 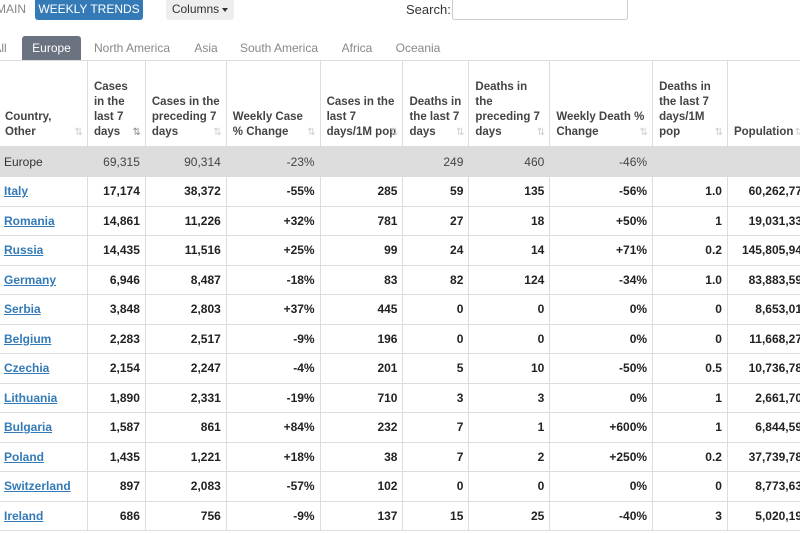 I want to click on table-row: Ireland 686 756 -9% 137 15 25 -40% 3 5,020,19, so click(x=400, y=515).